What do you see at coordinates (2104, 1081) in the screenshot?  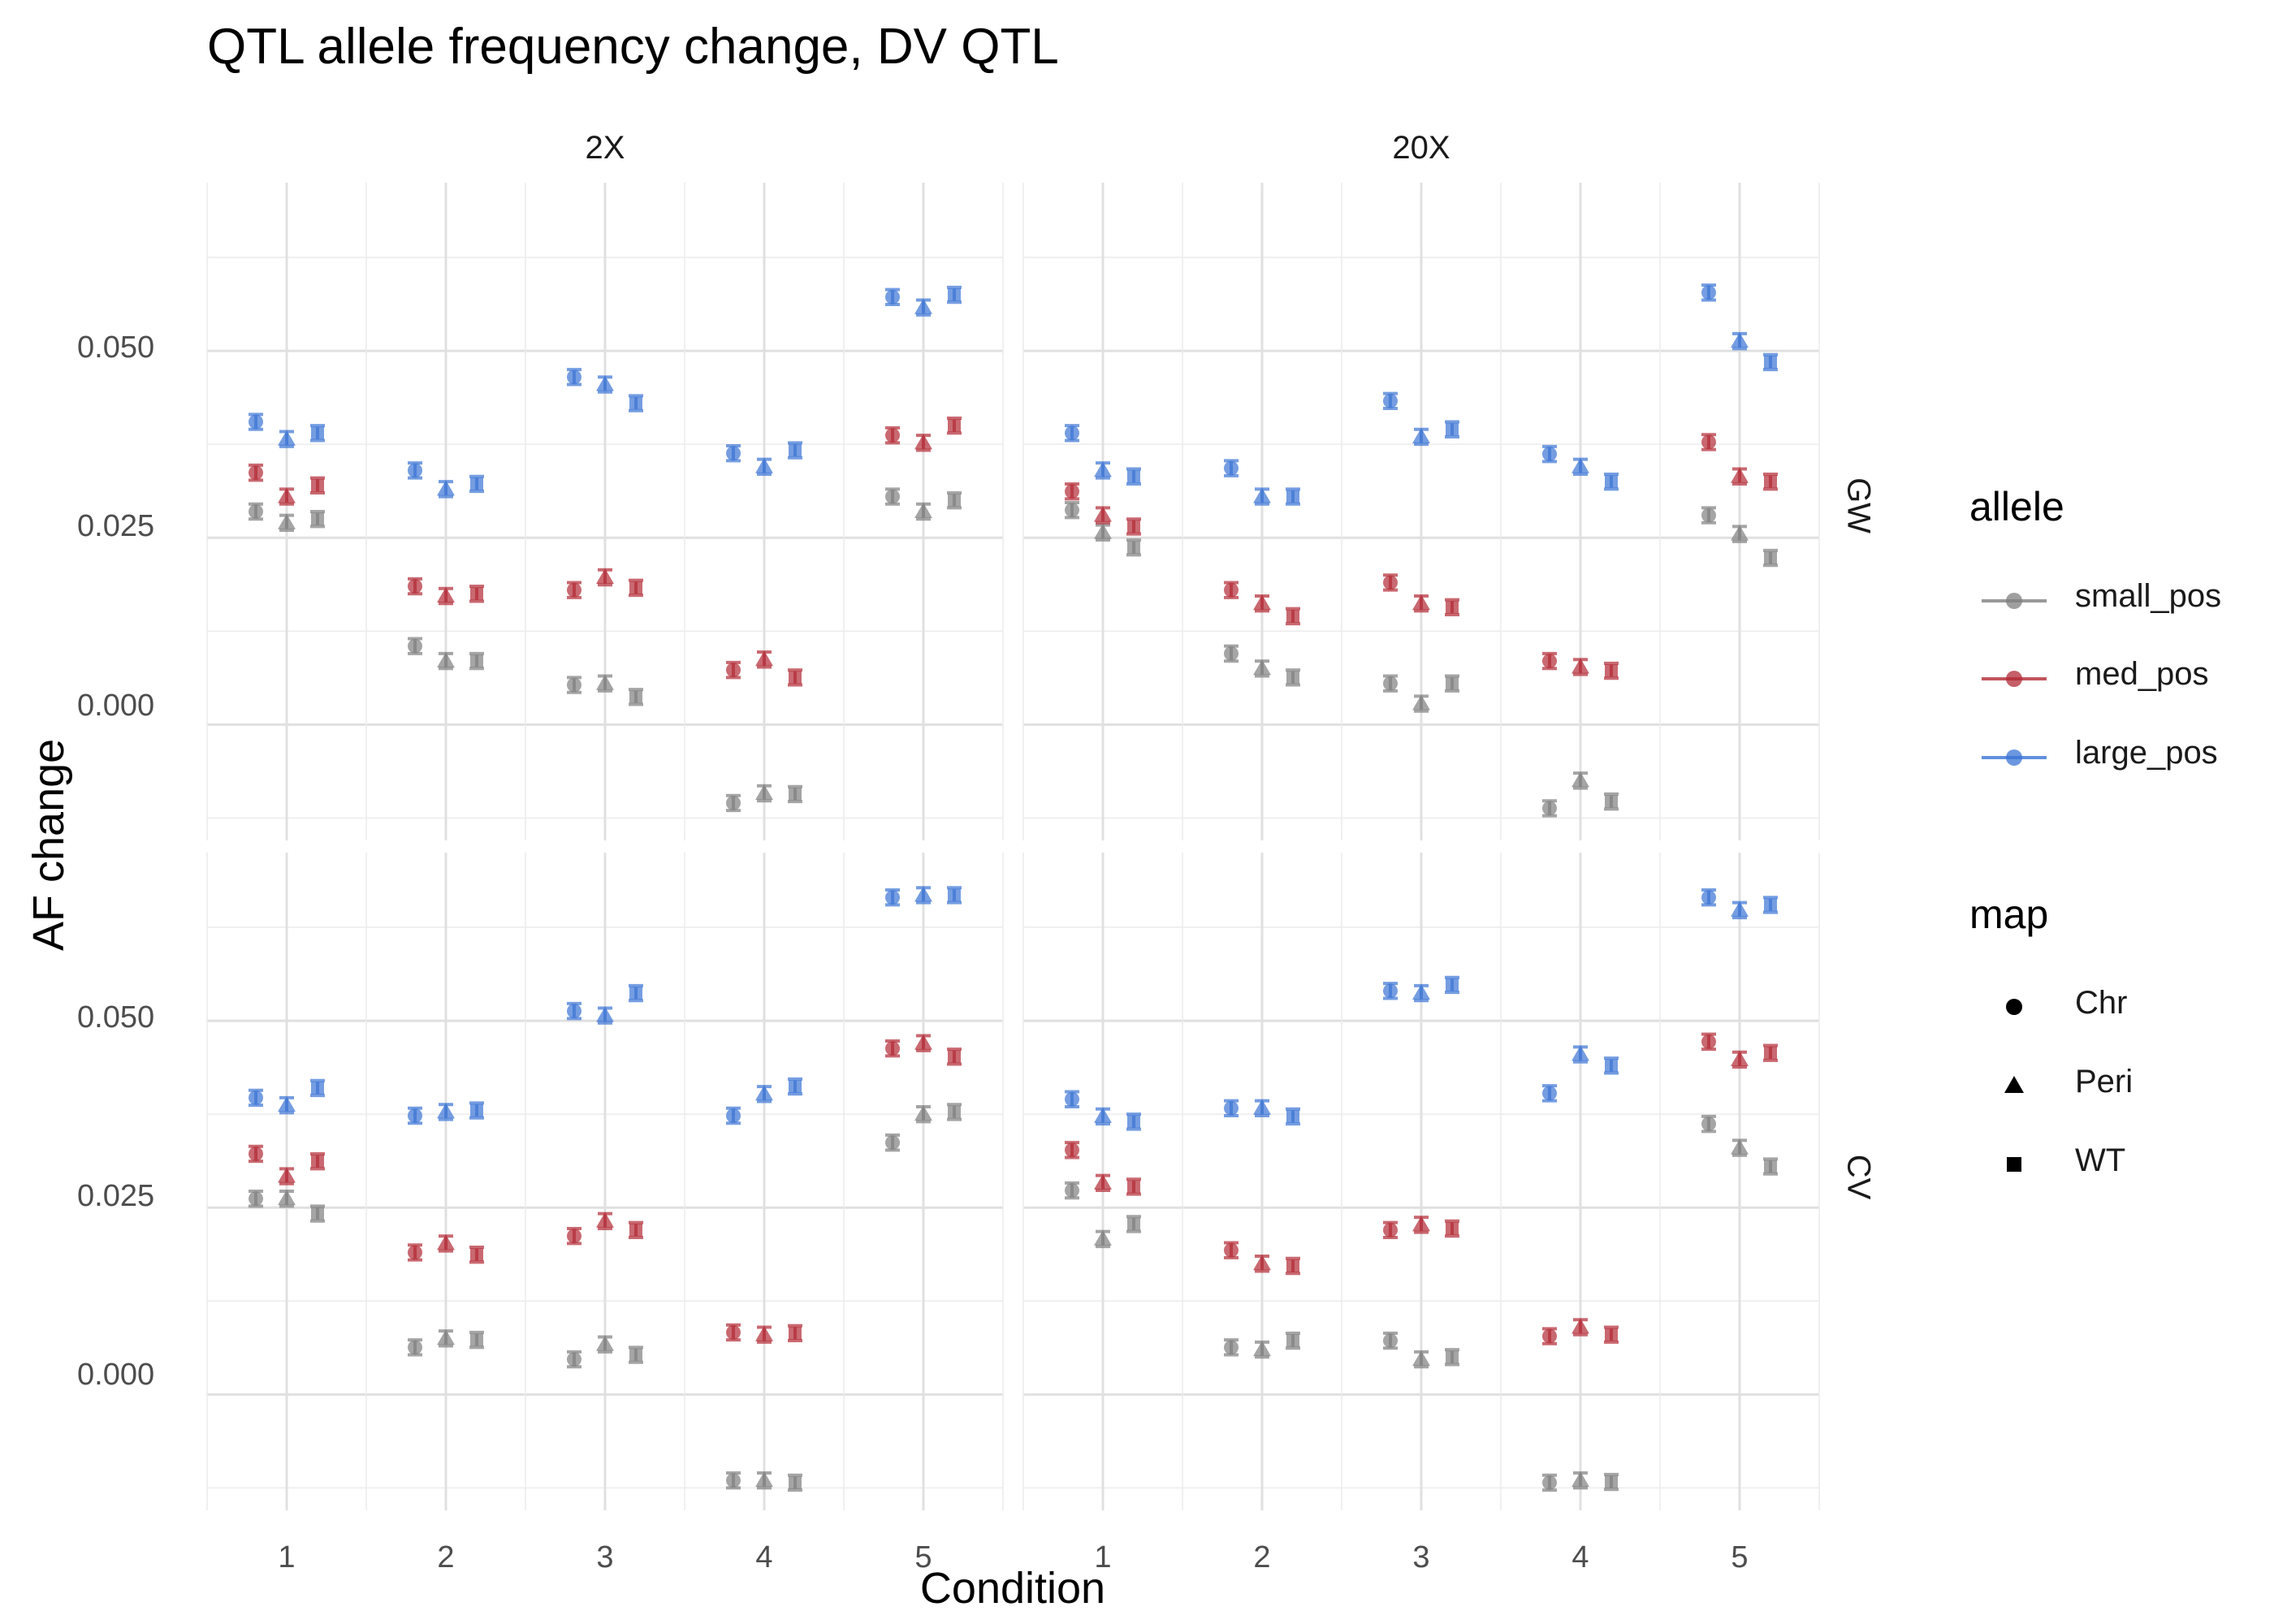 I see `legend-label-peri: Peri` at bounding box center [2104, 1081].